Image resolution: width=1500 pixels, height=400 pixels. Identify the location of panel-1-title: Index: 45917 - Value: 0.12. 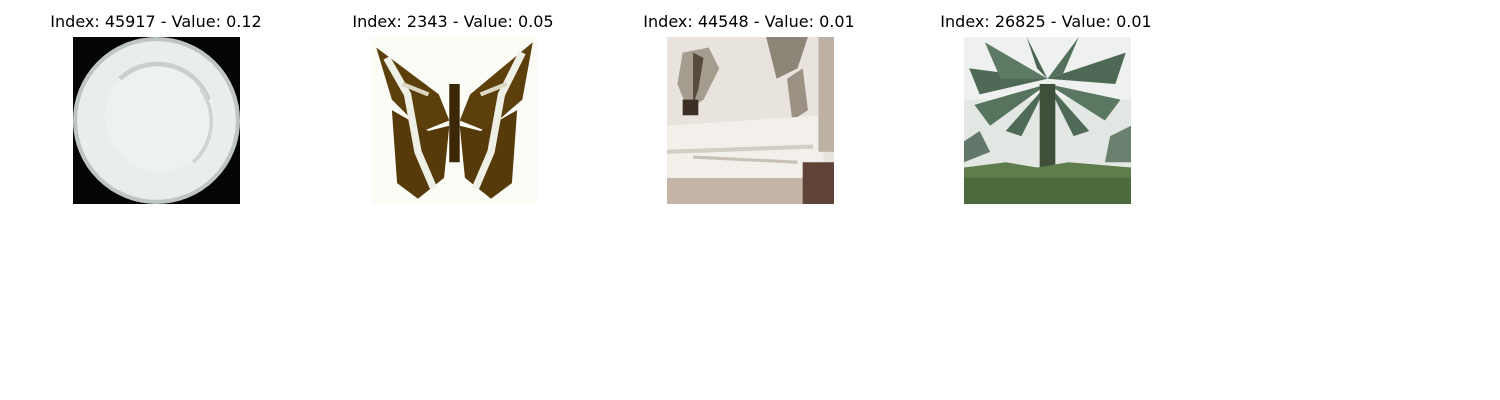
(156, 21).